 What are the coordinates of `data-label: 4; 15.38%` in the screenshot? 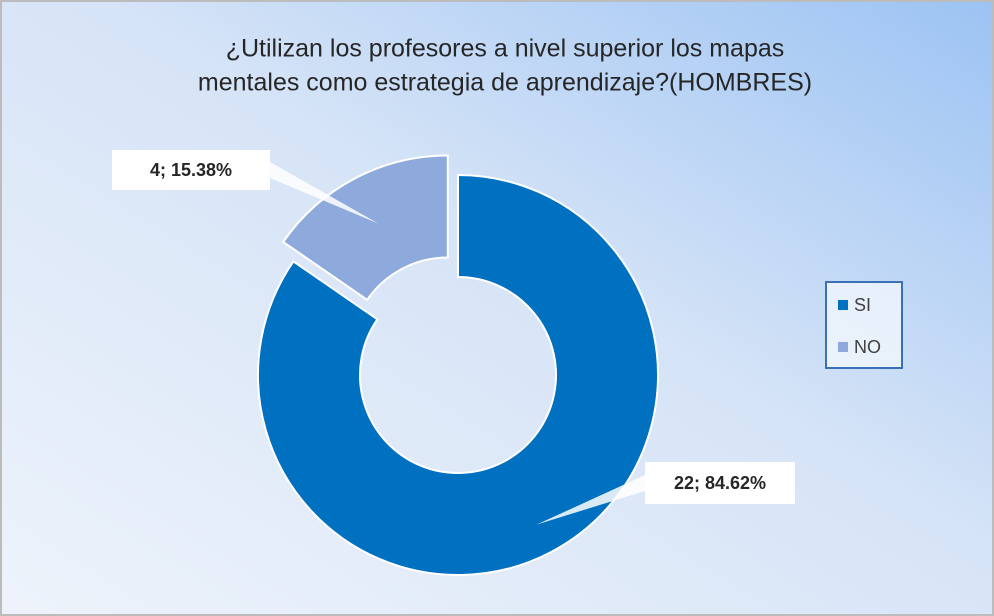 It's located at (191, 170).